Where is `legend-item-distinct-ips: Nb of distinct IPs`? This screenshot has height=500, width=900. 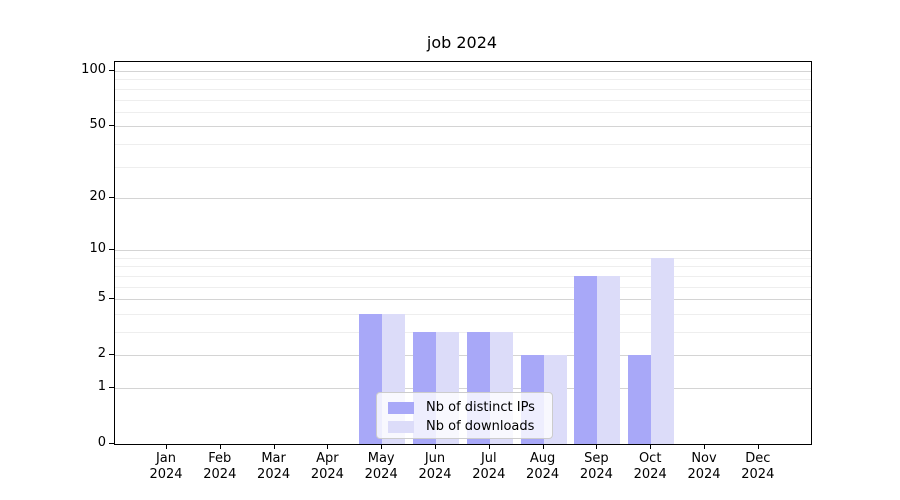 legend-item-distinct-ips: Nb of distinct IPs is located at coordinates (470, 407).